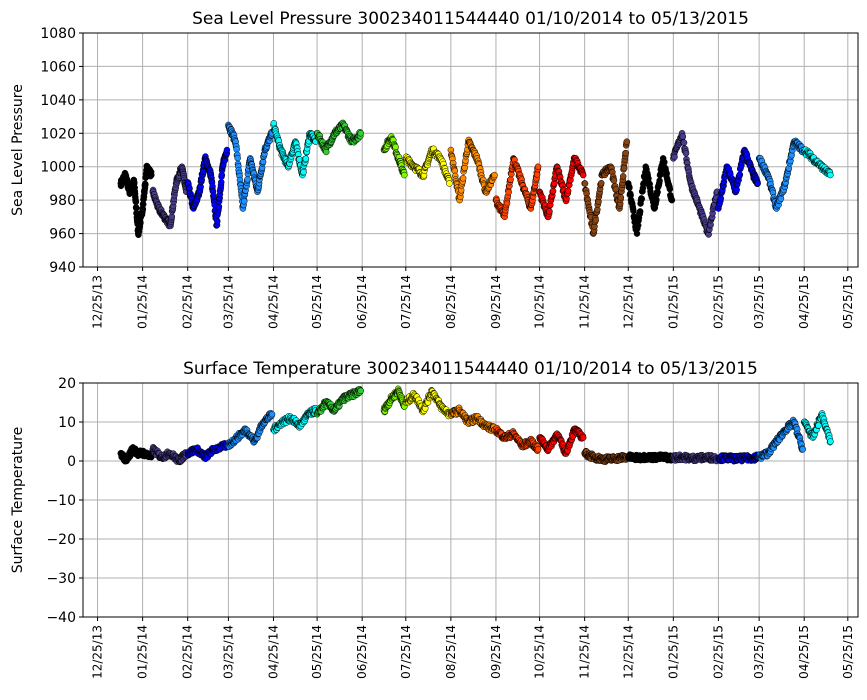 This screenshot has width=867, height=700. Describe the element at coordinates (67, 384) in the screenshot. I see `y-tick-label: 20` at that location.